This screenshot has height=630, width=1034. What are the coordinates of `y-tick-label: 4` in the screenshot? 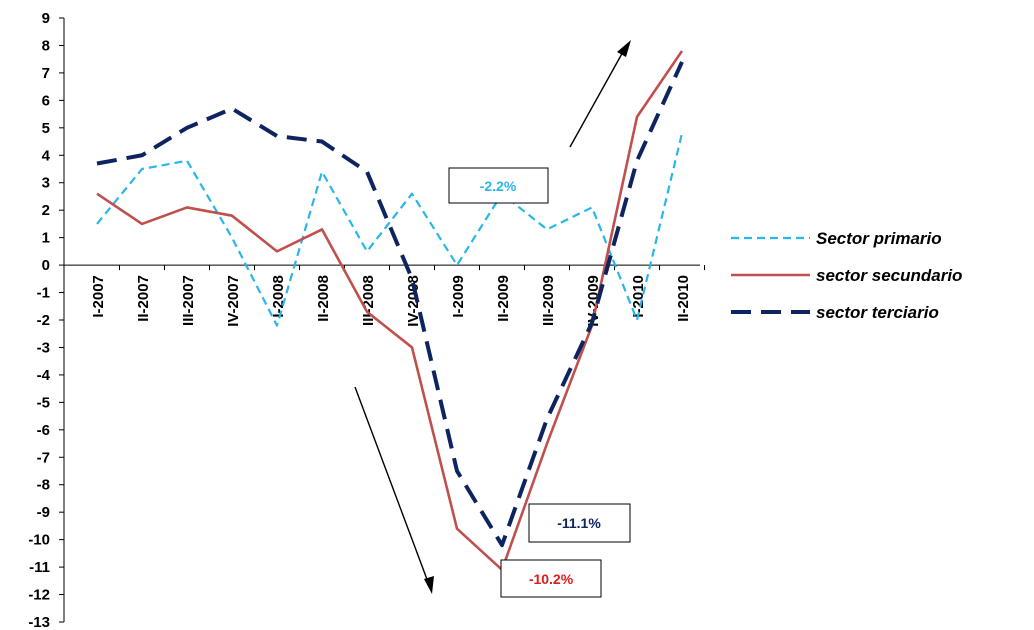 It's located at (46, 155).